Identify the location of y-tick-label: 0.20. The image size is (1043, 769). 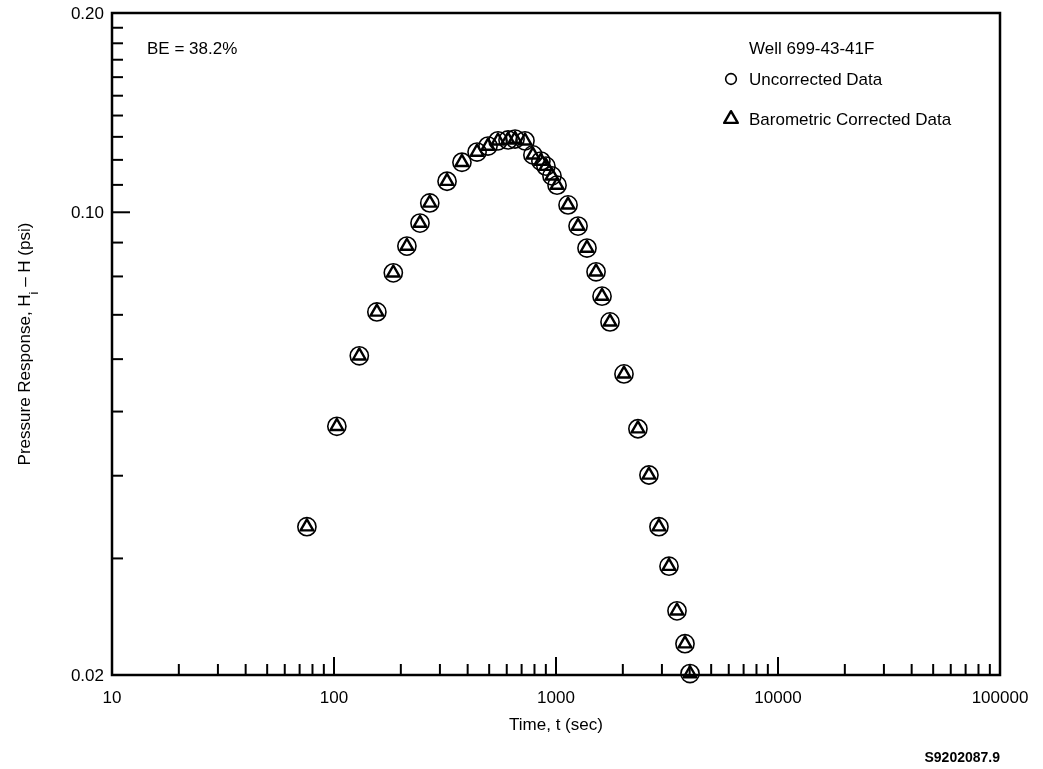
(87, 13).